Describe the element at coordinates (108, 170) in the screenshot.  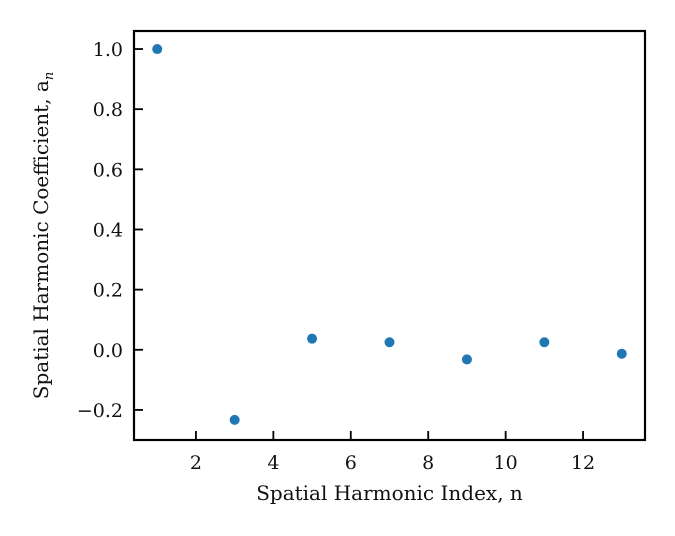
I see `y-tick-label: 0.6` at that location.